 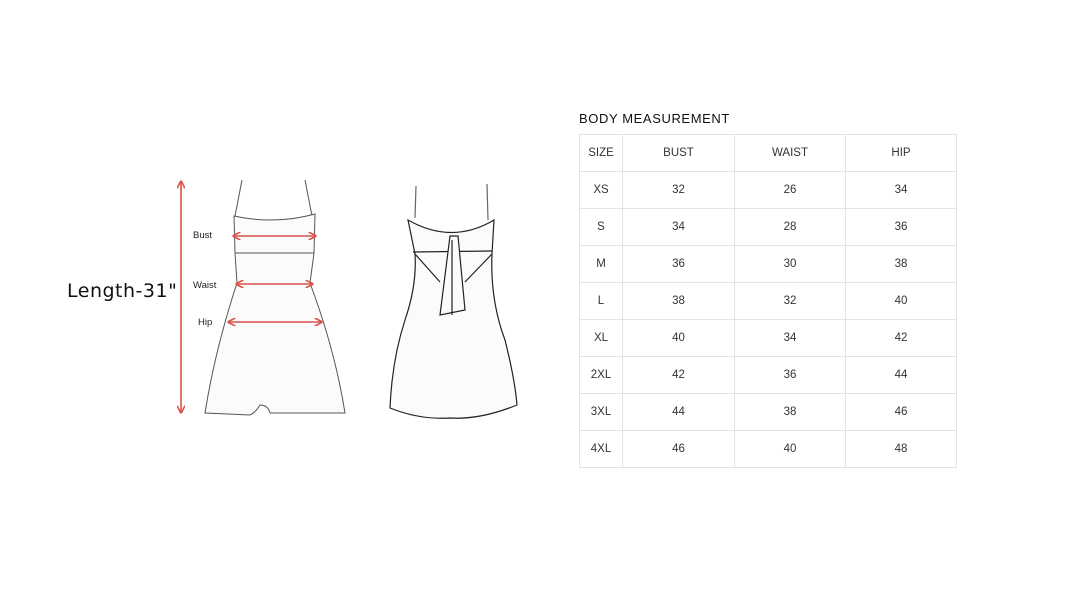 I want to click on table-row: M 36 30 38, so click(x=768, y=264).